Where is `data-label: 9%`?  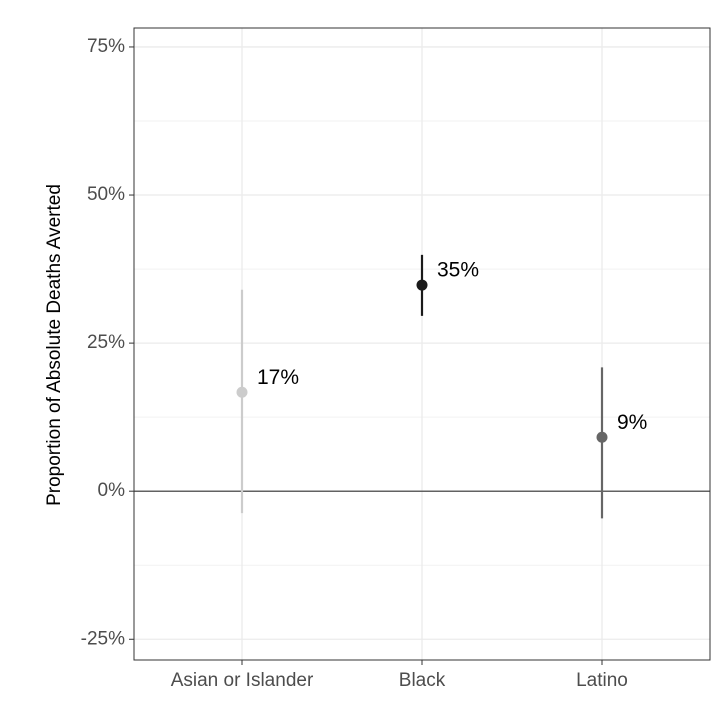 data-label: 9% is located at coordinates (632, 422).